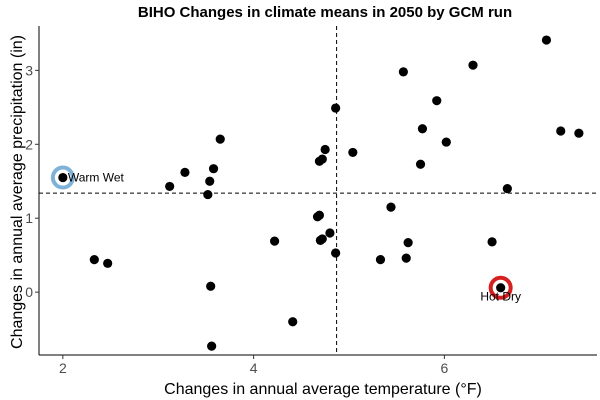 Image resolution: width=600 pixels, height=400 pixels. Describe the element at coordinates (500, 297) in the screenshot. I see `annotation-hot-dry: Hot Dry` at that location.